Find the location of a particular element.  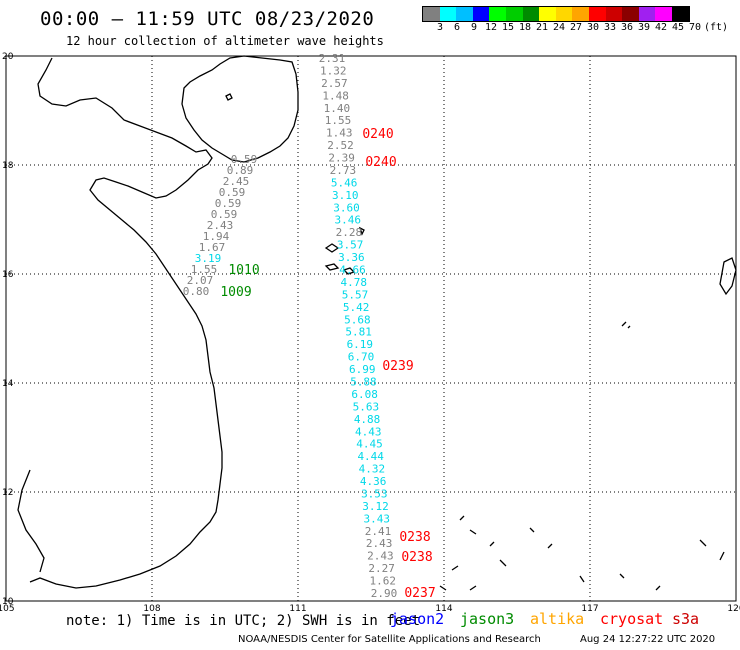

legend-tick: 6 is located at coordinates (457, 27).